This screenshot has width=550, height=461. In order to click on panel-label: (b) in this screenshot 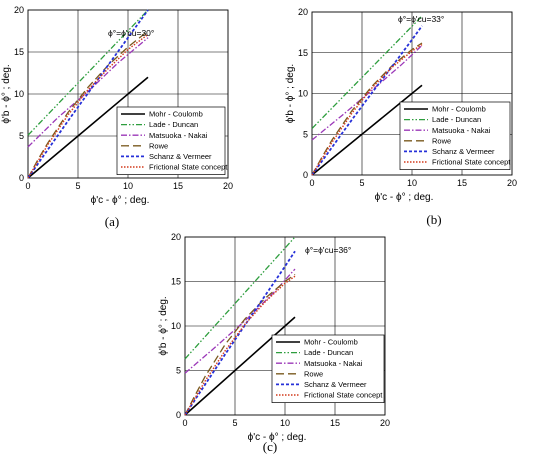, I will do `click(433, 219)`.